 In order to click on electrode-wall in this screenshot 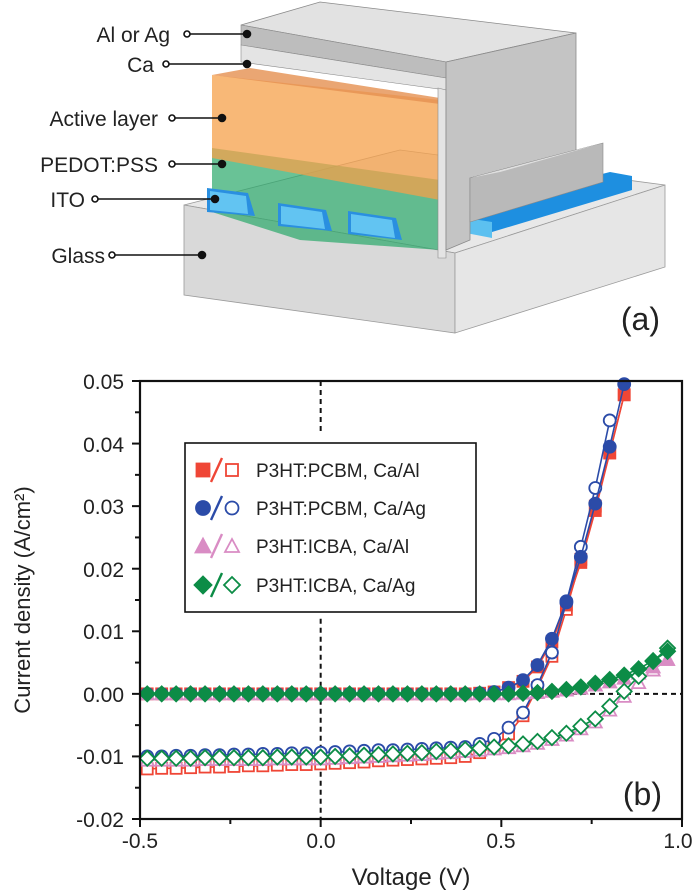, I will do `click(442, 173)`.